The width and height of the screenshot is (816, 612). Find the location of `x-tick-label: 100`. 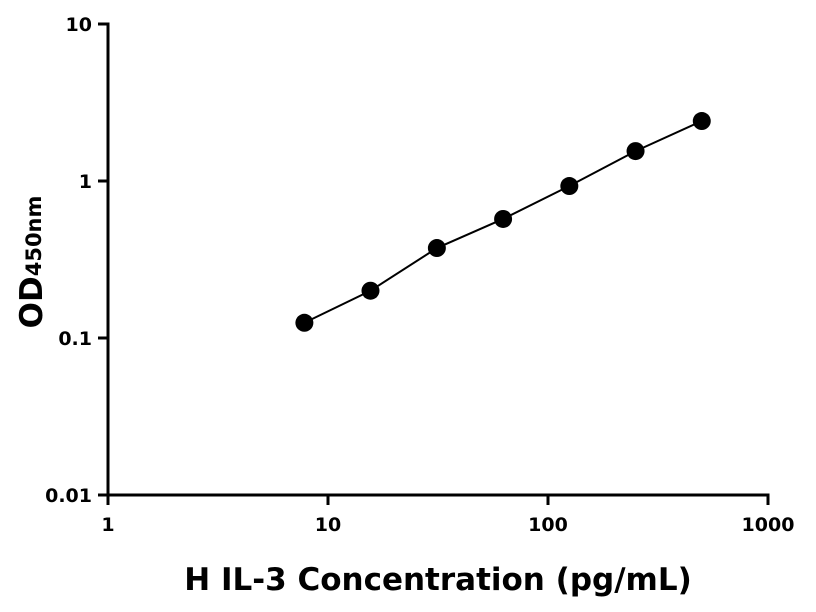

x-tick-label: 100 is located at coordinates (548, 525).